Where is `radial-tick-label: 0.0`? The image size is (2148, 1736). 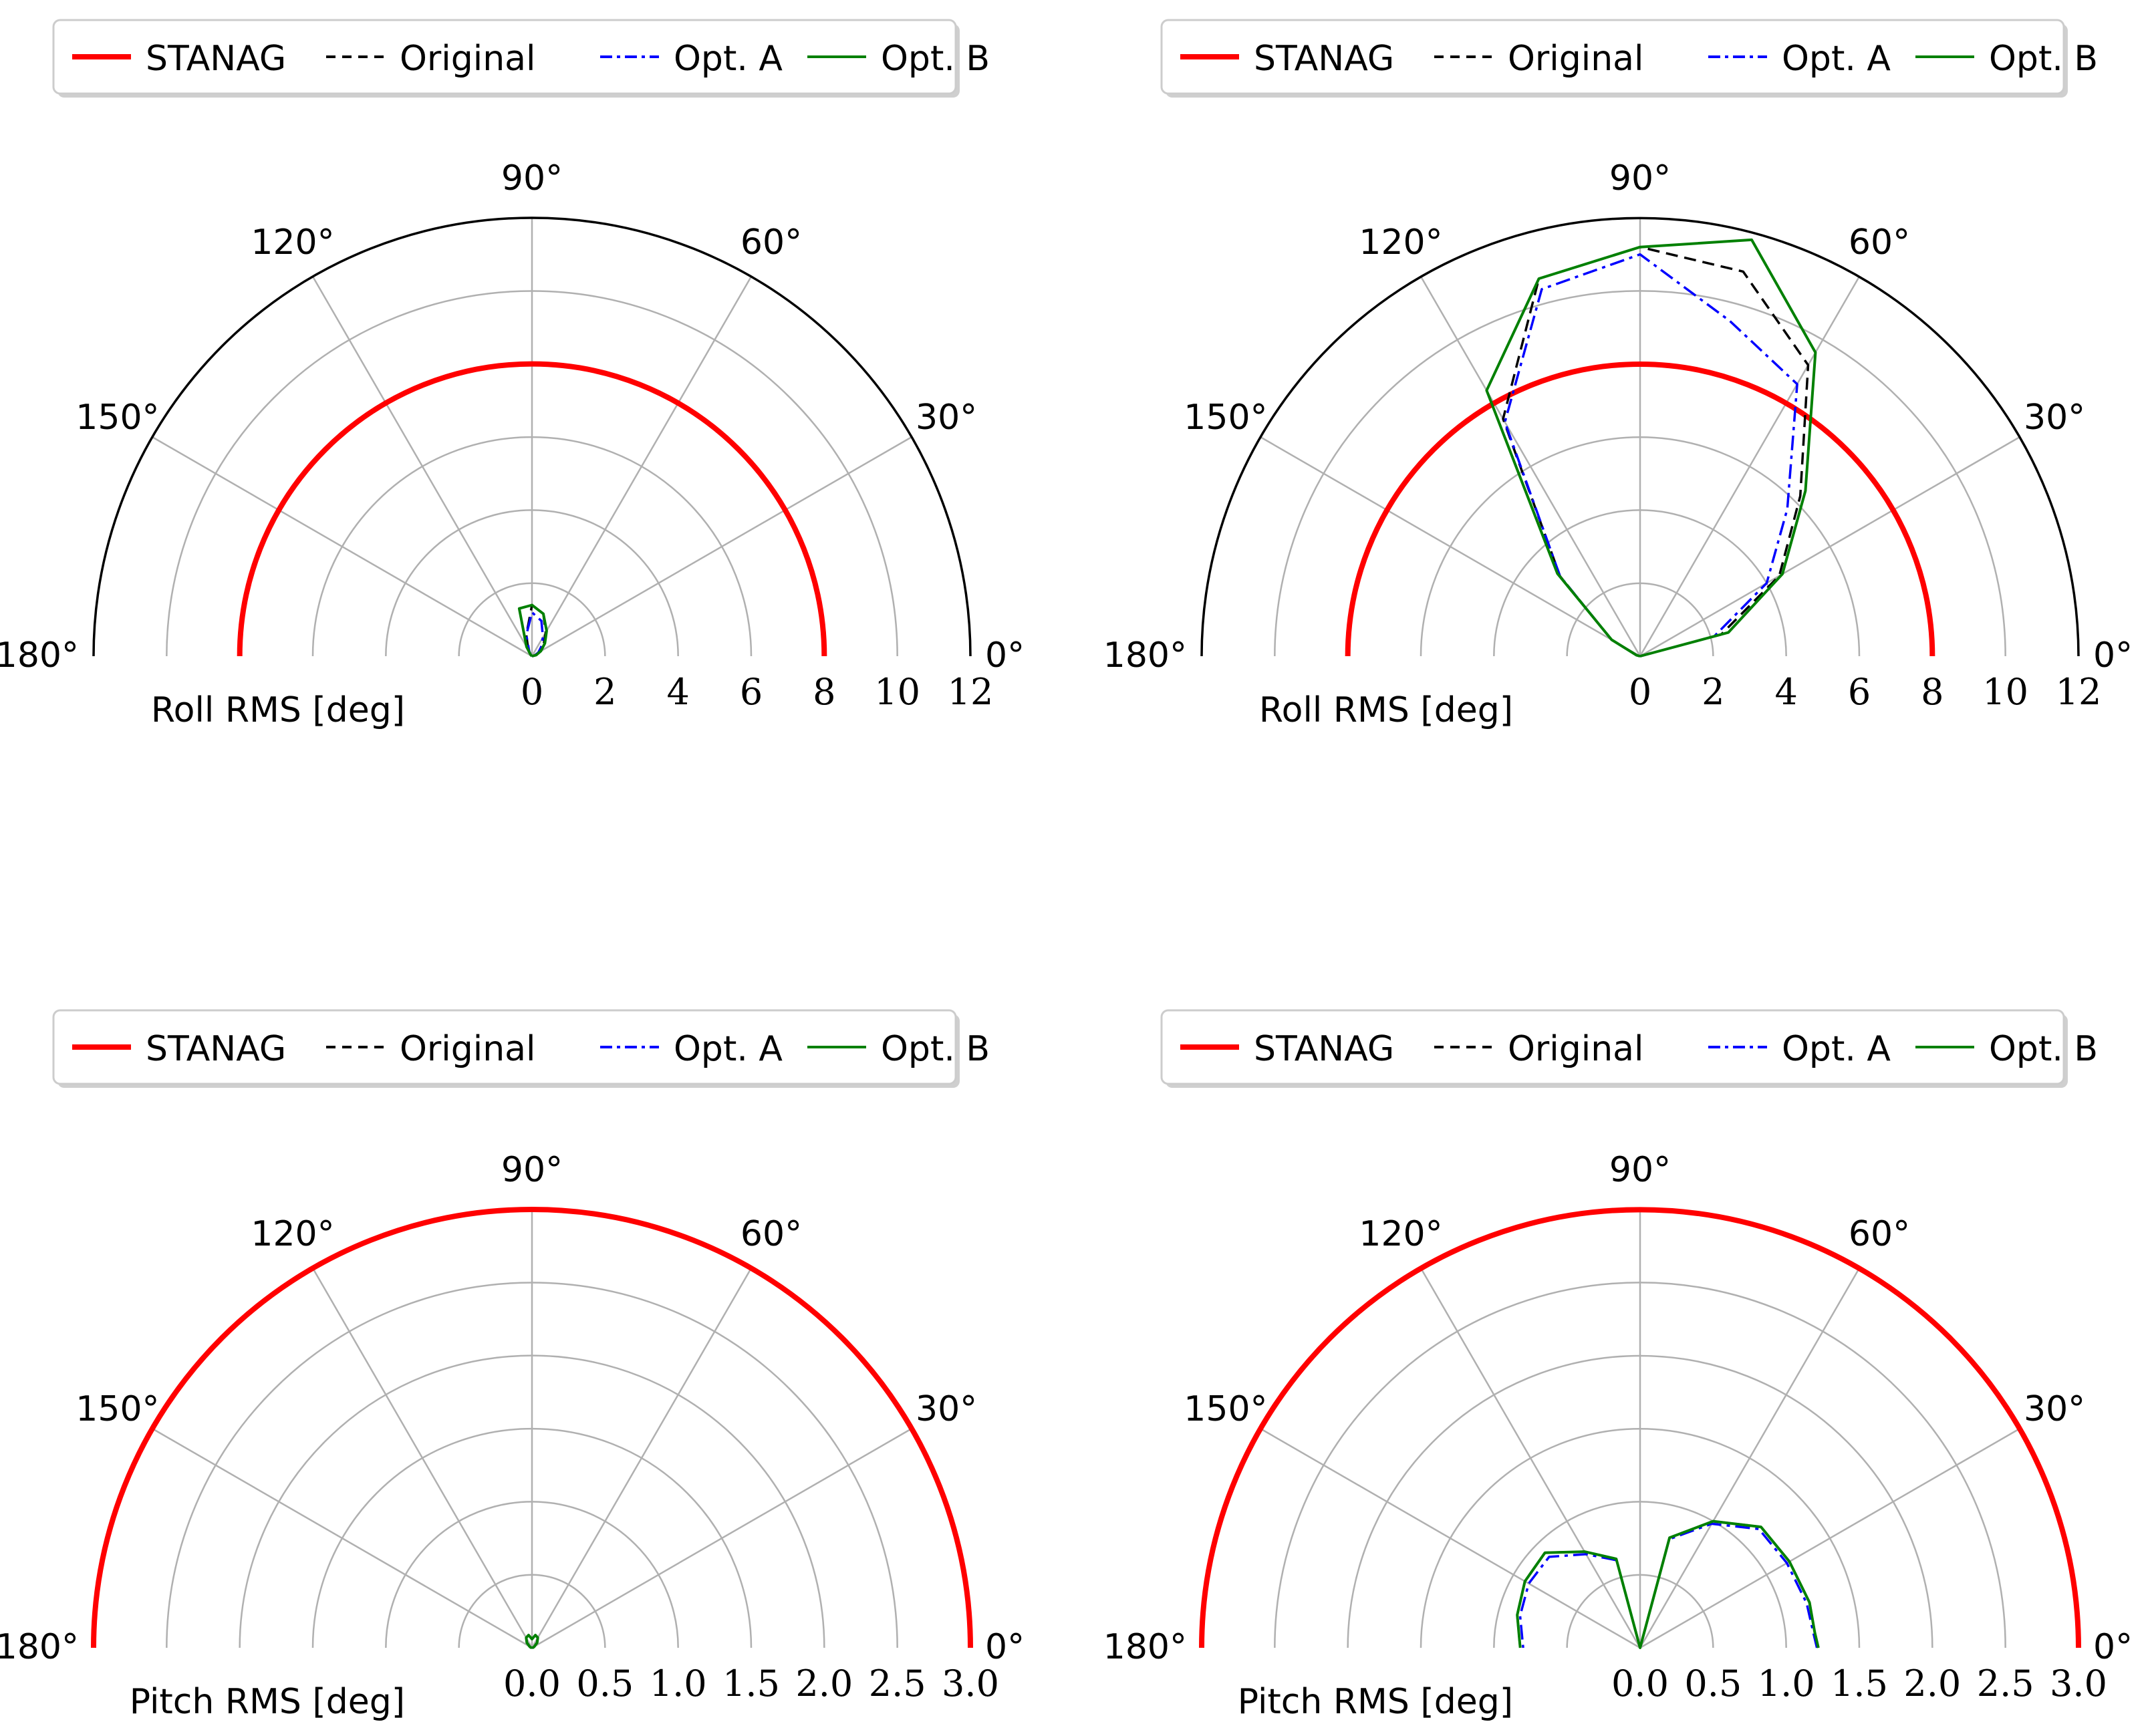
radial-tick-label: 0.0 is located at coordinates (1640, 1683).